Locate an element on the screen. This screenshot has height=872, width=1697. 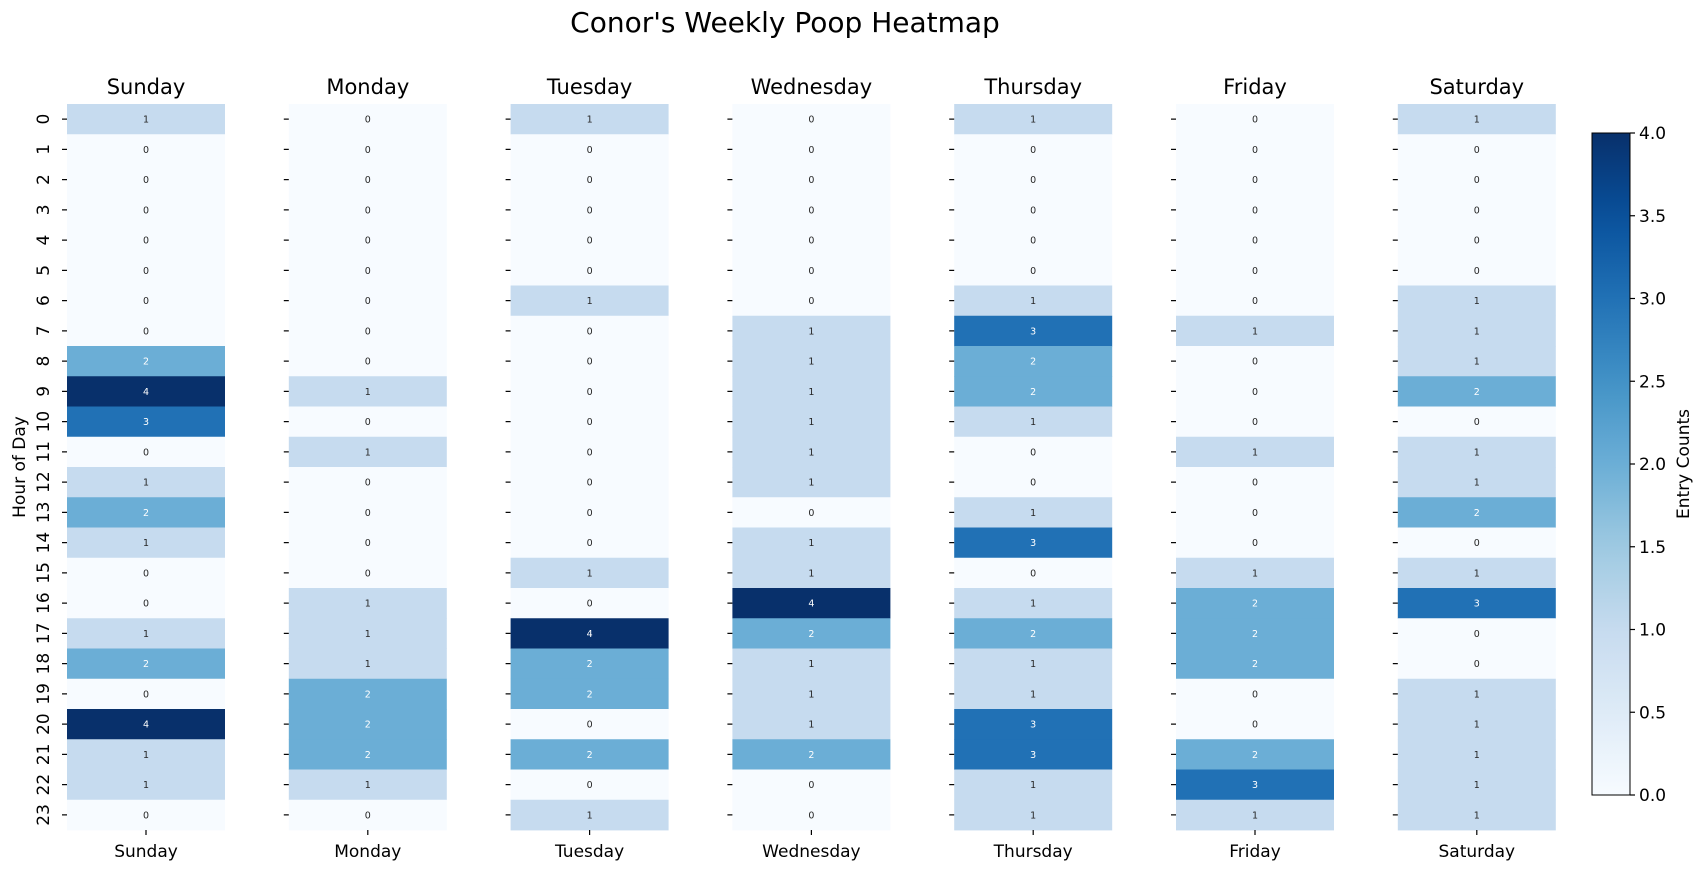
colorbar-tick-label: 3.0 is located at coordinates (1652, 300).